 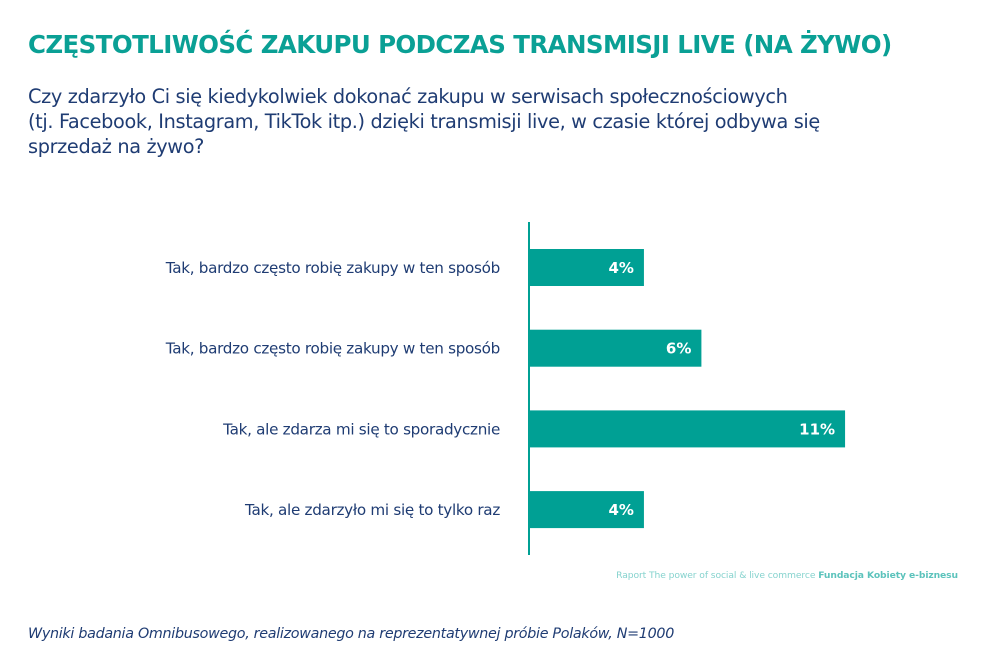 What do you see at coordinates (817, 429) in the screenshot?
I see `bar-value-label: 11%` at bounding box center [817, 429].